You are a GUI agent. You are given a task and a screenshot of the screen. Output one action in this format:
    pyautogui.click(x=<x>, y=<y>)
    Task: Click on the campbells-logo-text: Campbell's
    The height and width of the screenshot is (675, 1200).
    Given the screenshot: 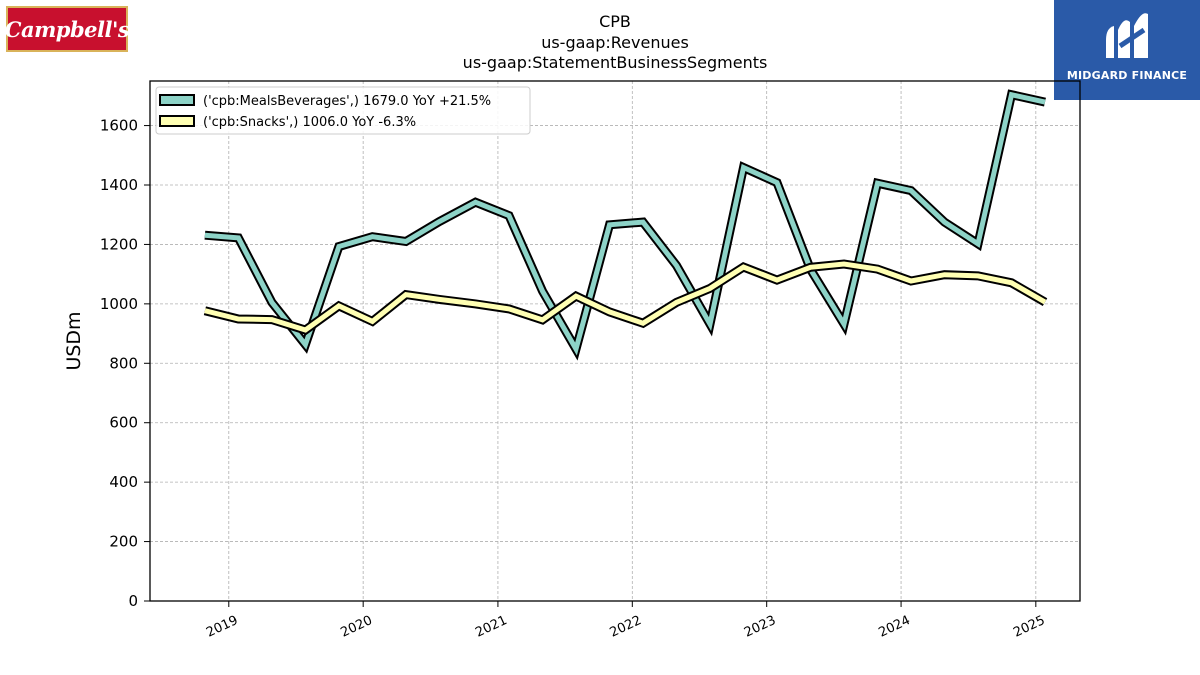 What is the action you would take?
    pyautogui.click(x=67, y=29)
    